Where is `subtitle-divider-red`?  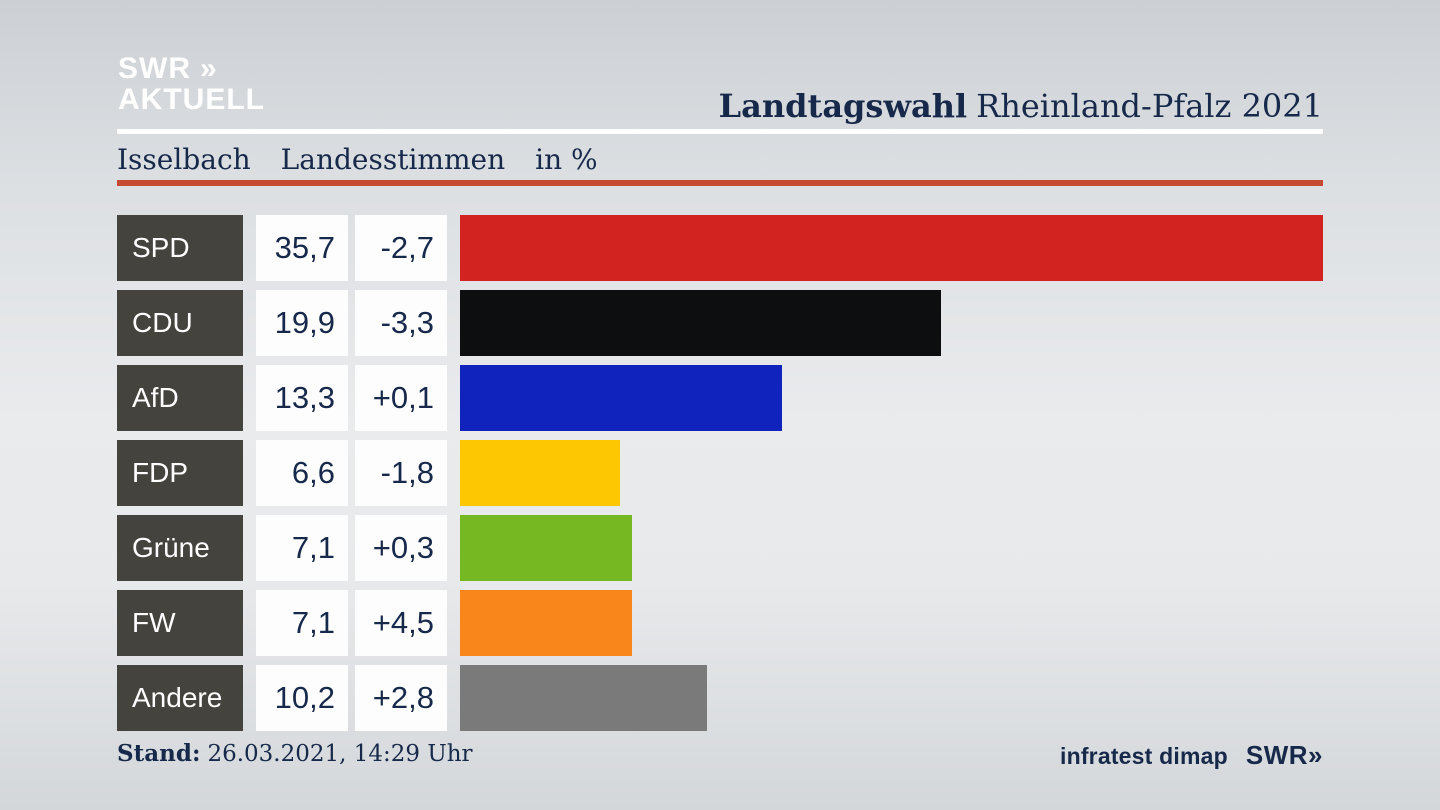 subtitle-divider-red is located at coordinates (720, 183).